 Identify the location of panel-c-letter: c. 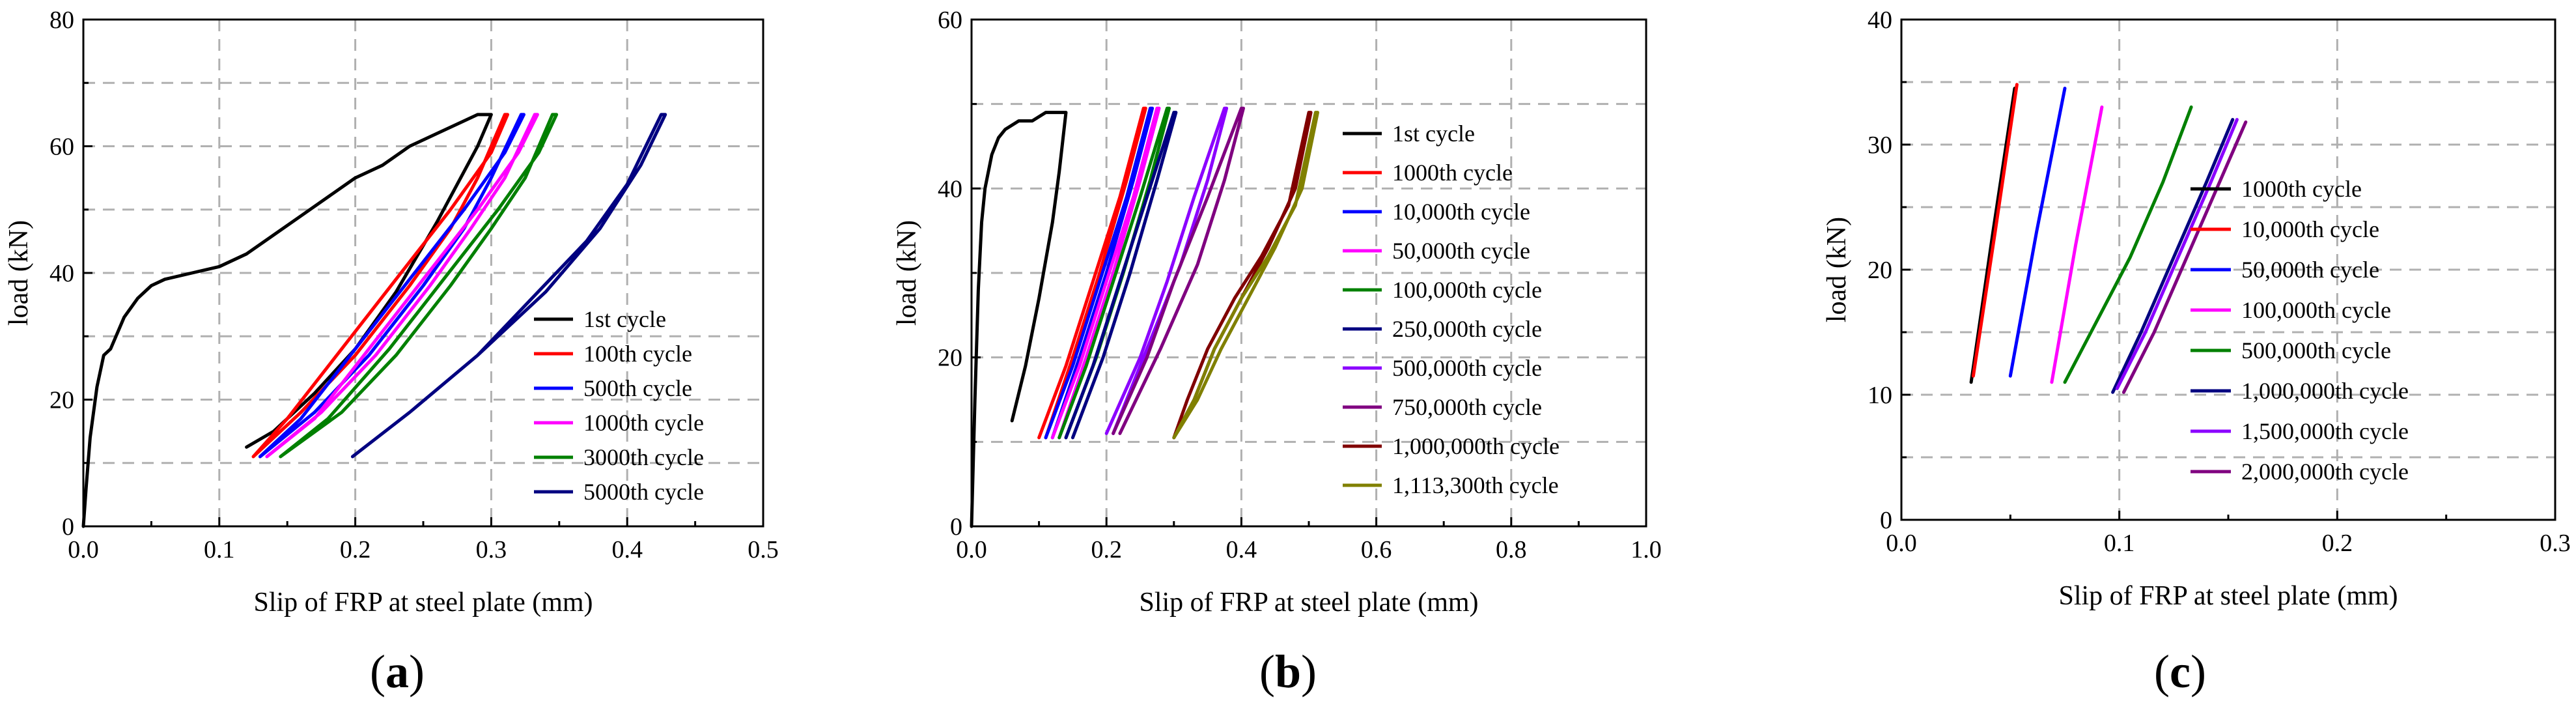
(2180, 672).